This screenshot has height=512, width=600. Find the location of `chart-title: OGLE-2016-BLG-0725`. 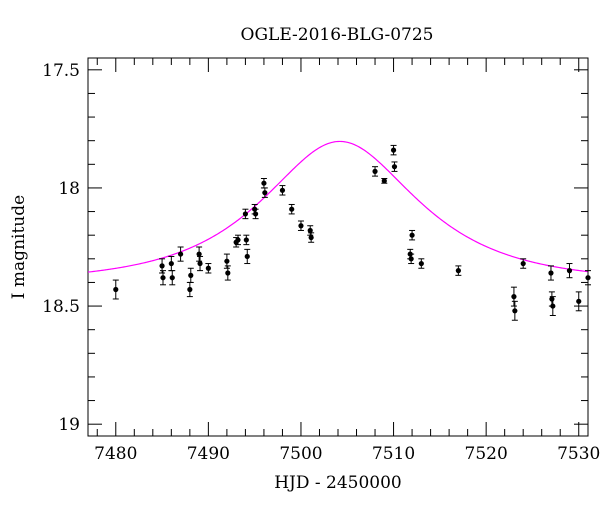

chart-title: OGLE-2016-BLG-0725 is located at coordinates (337, 35).